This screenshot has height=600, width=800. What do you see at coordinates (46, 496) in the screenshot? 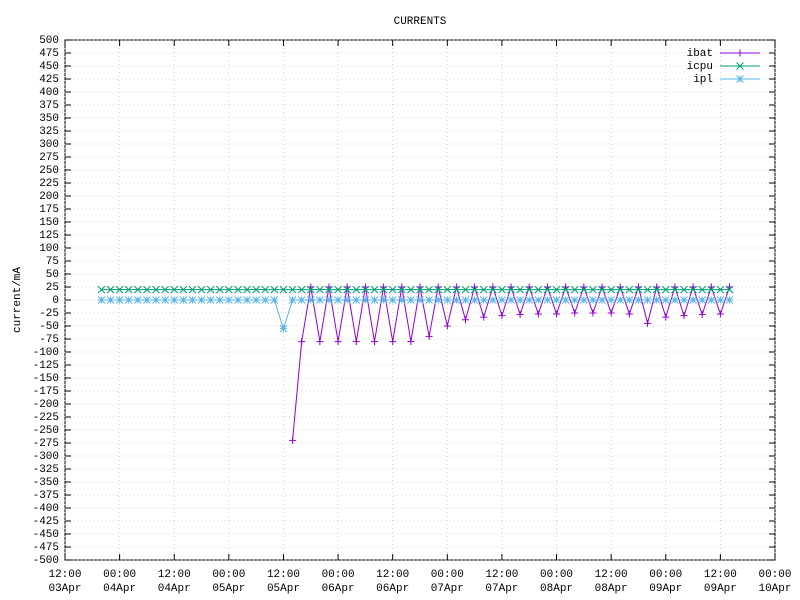
I see `y-tick-label: -375` at bounding box center [46, 496].